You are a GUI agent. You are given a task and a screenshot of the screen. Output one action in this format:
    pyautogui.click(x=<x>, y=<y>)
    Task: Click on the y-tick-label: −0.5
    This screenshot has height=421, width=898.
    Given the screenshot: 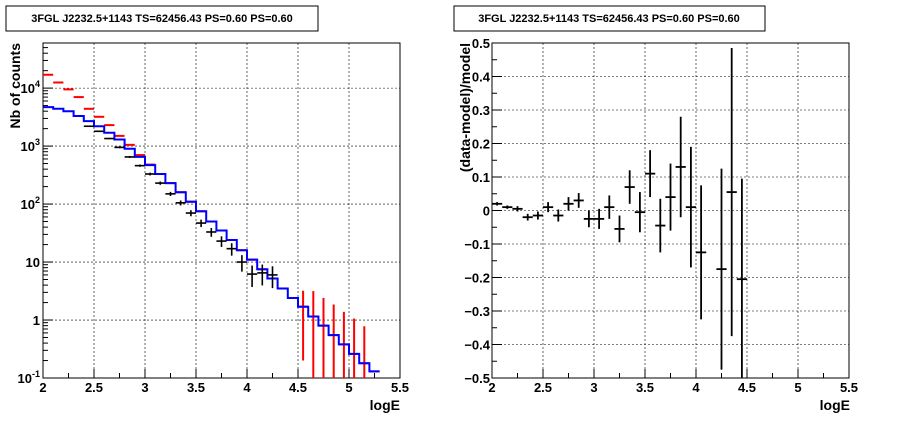 What is the action you would take?
    pyautogui.click(x=477, y=378)
    